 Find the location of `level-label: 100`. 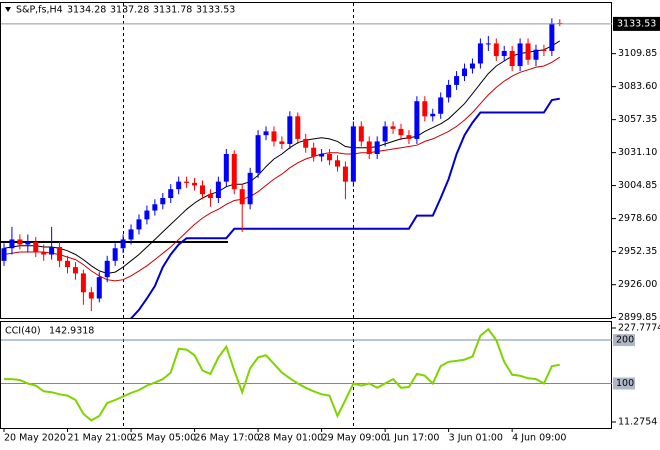

level-label: 100 is located at coordinates (625, 383).